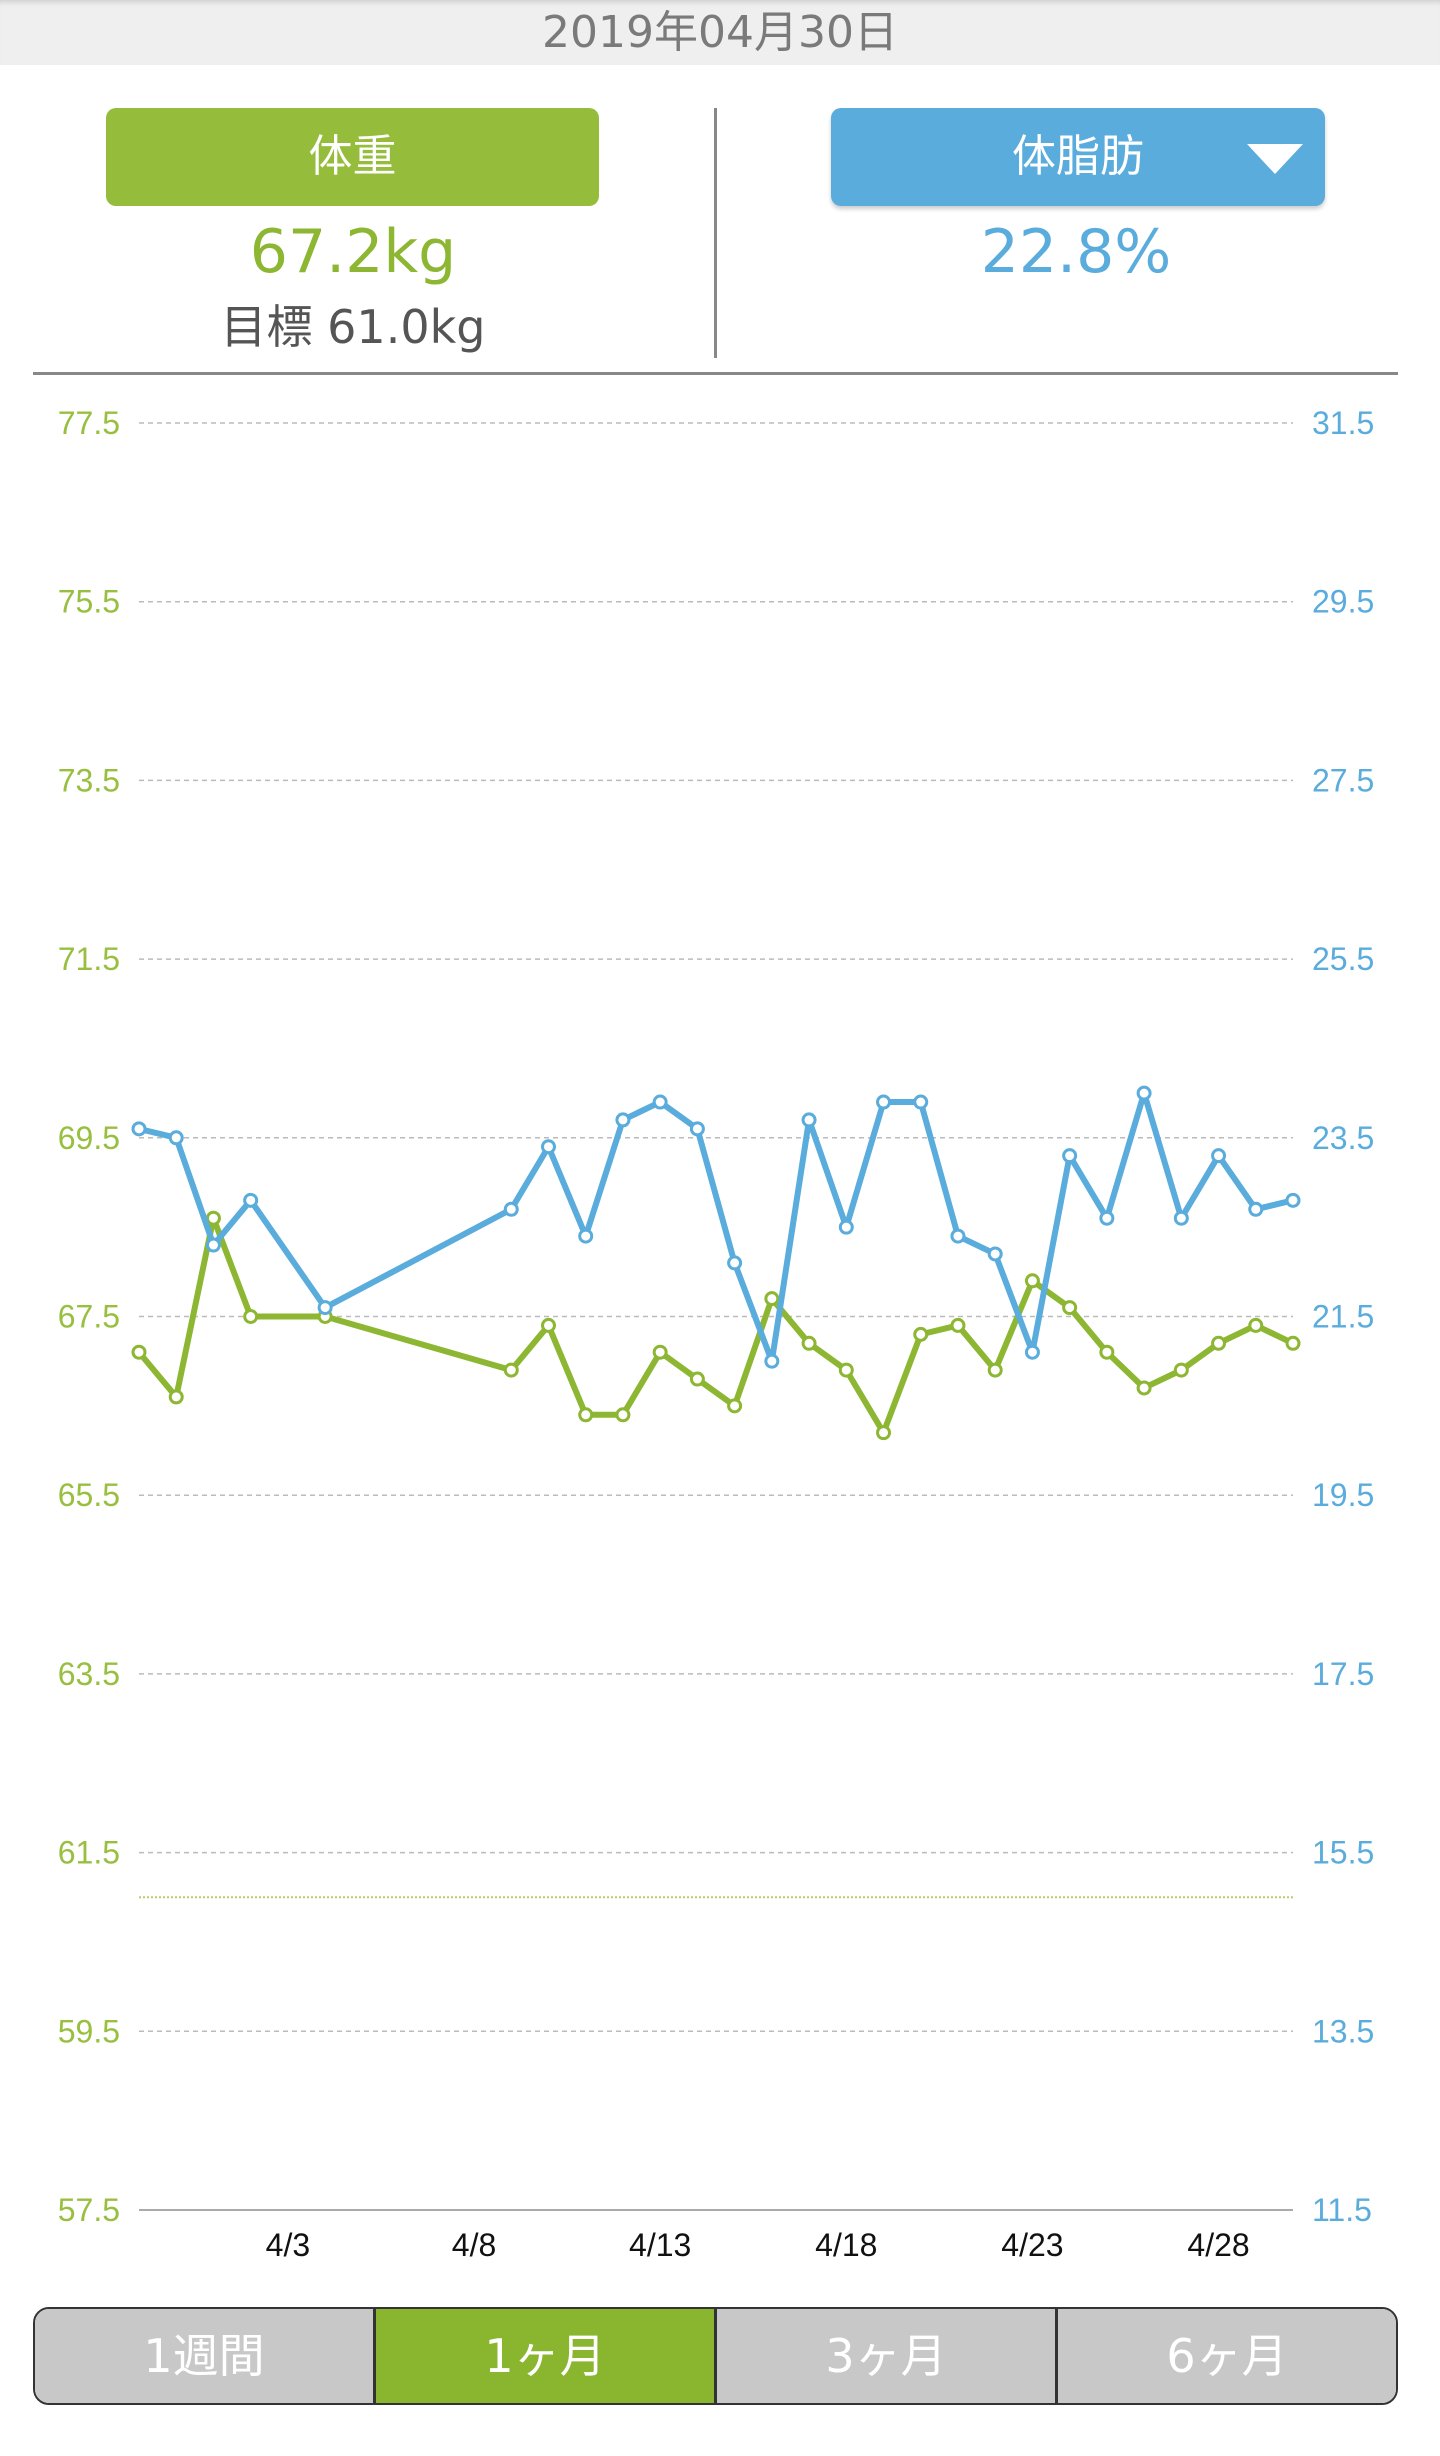 The image size is (1440, 2456). Describe the element at coordinates (715, 1325) in the screenshot. I see `series-line-weight` at that location.